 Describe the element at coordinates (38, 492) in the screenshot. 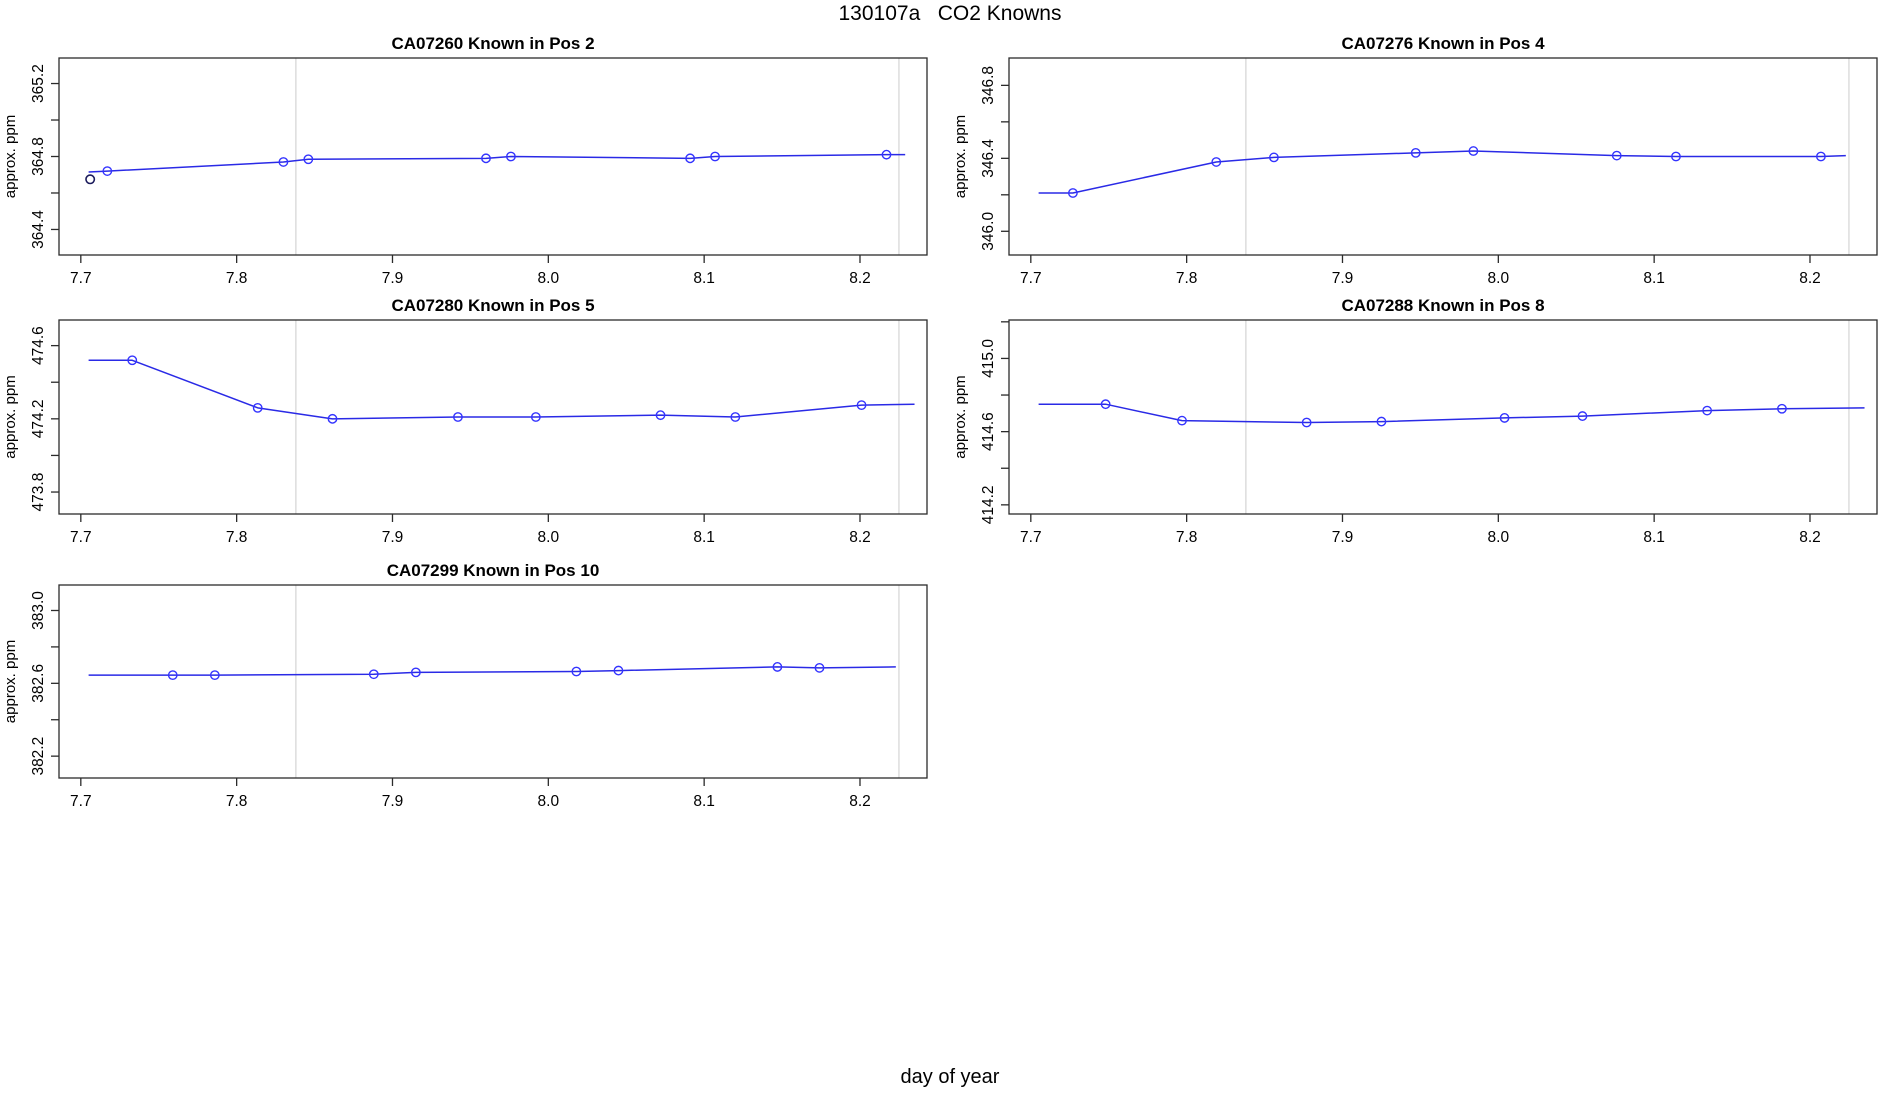

I see `y-tick-label: 473.8` at that location.